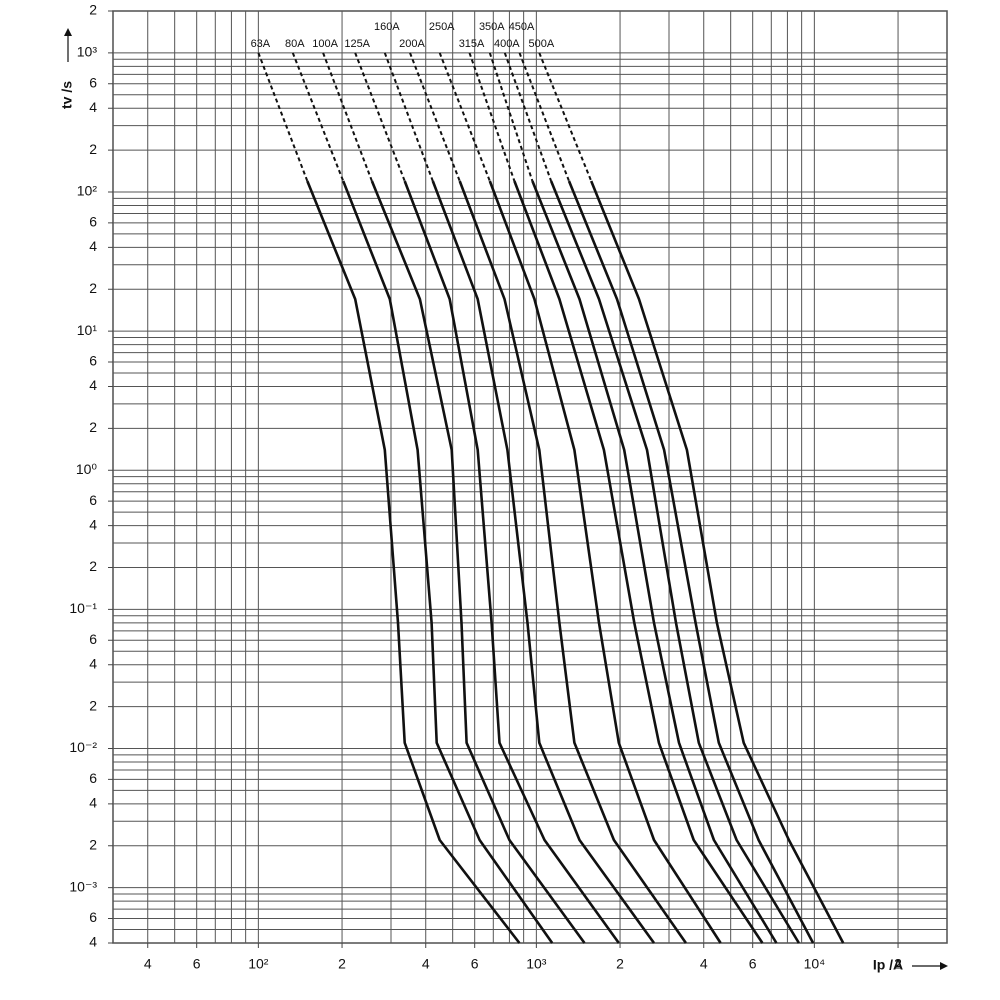 The image size is (1000, 1000). Describe the element at coordinates (357, 44) in the screenshot. I see `series-label: 125A` at that location.